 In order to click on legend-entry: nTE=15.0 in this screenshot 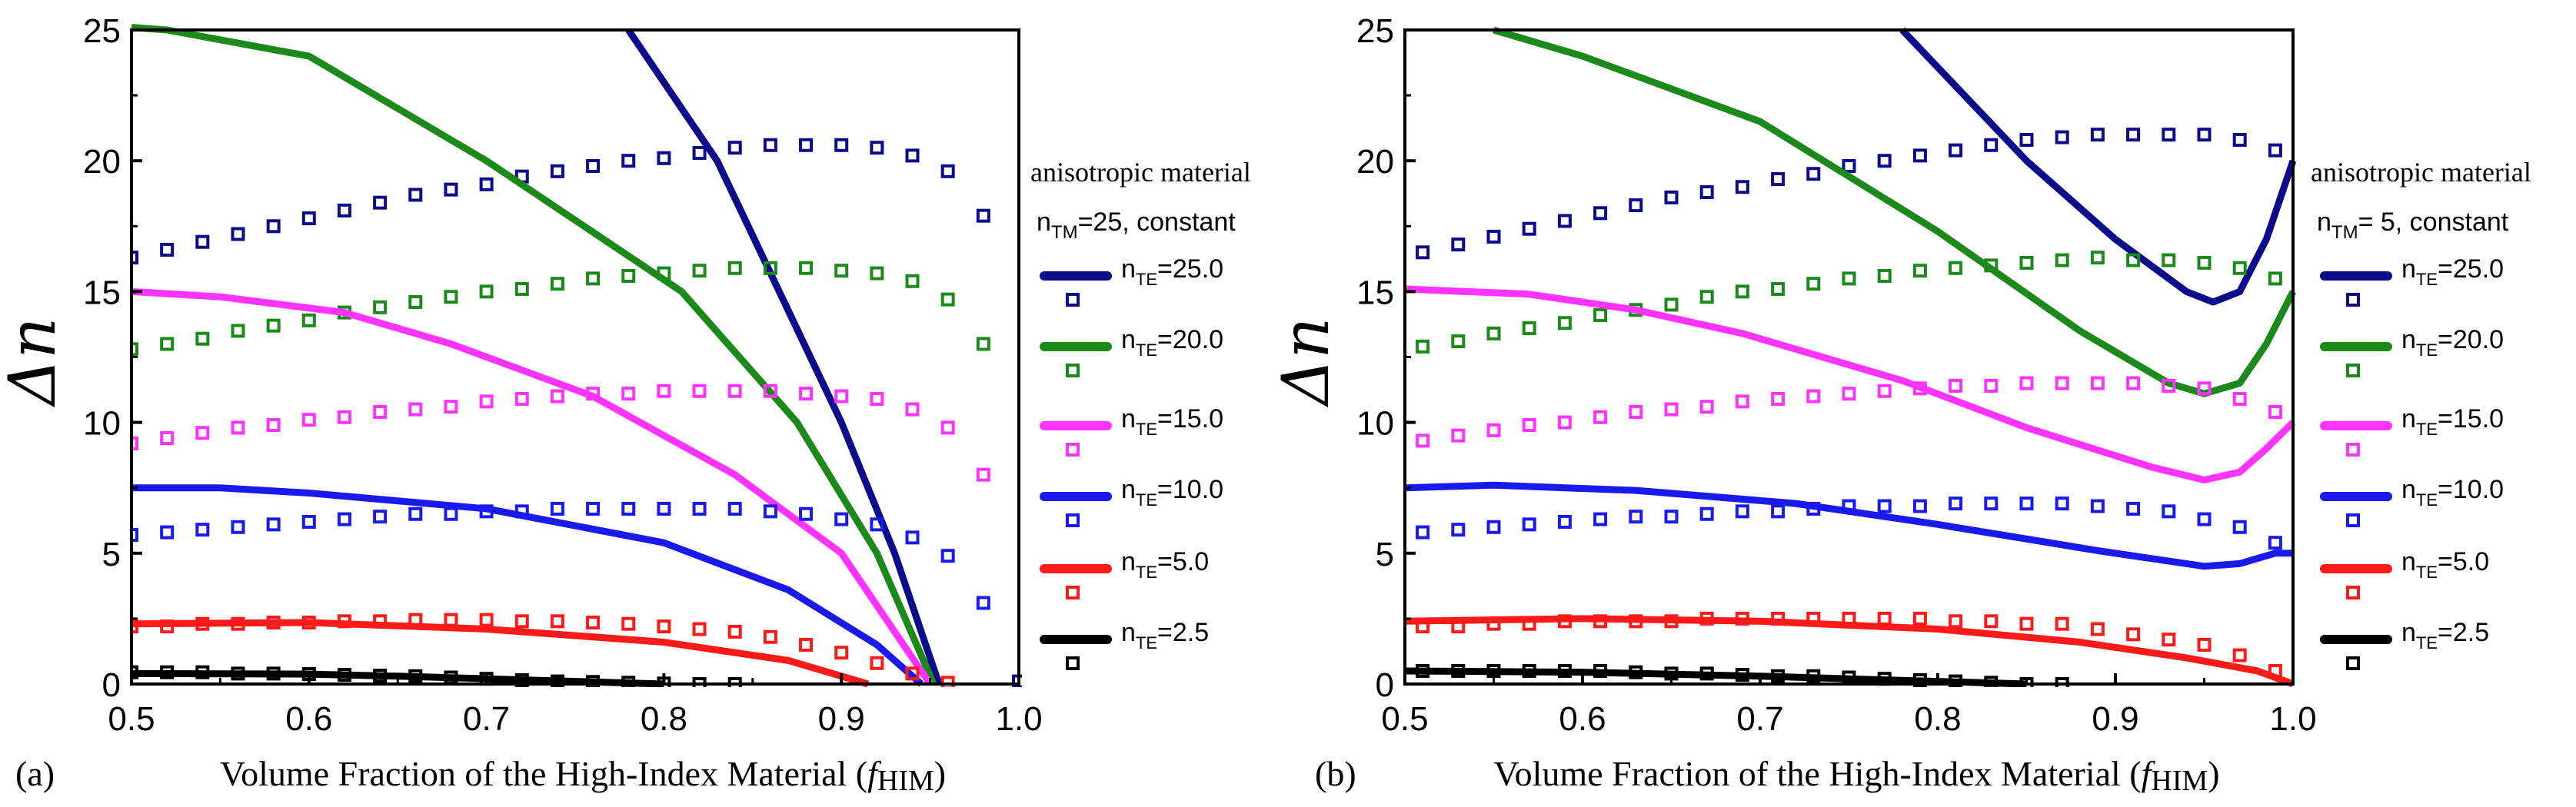, I will do `click(1131, 430)`.